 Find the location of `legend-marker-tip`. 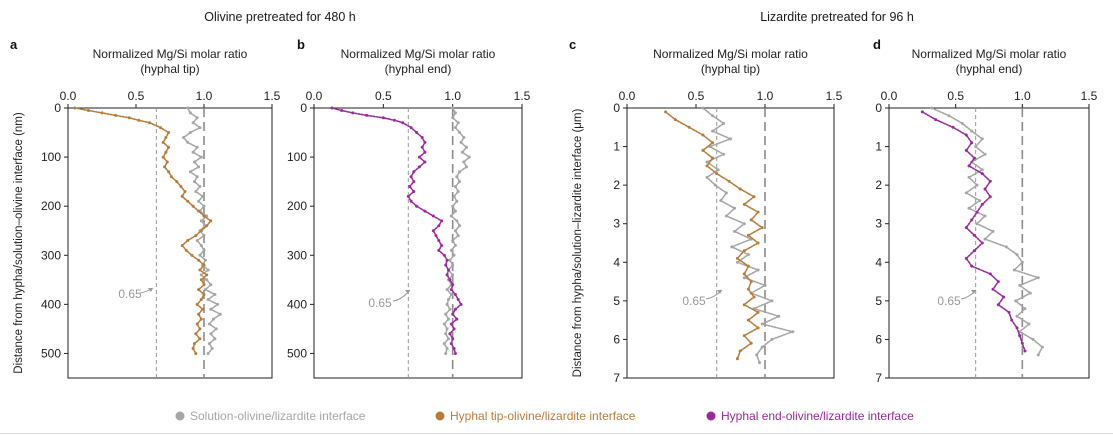

legend-marker-tip is located at coordinates (440, 416).